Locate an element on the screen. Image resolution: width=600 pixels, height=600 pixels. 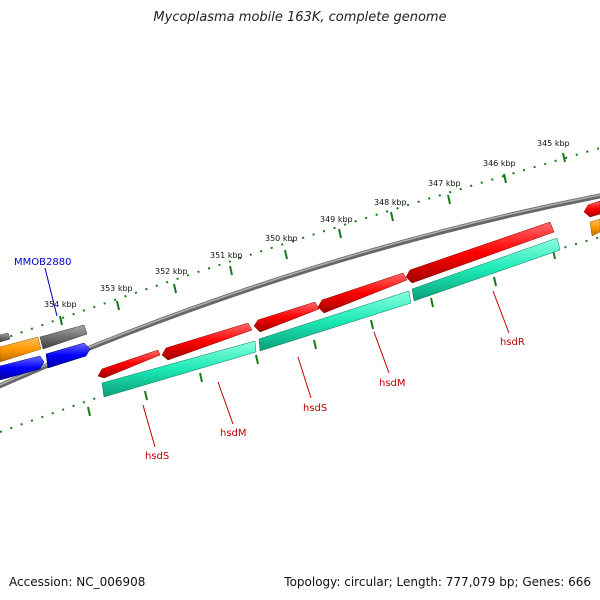
gene-hsdR is located at coordinates (480, 252).